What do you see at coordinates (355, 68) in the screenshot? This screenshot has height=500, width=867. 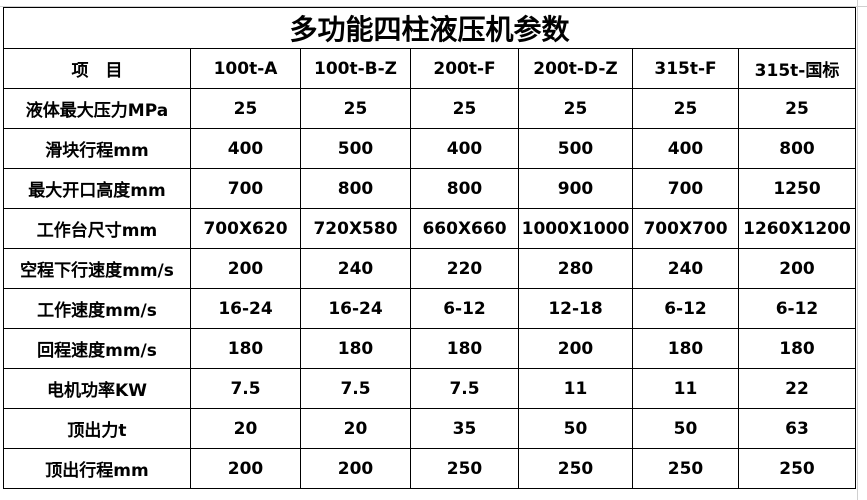 I see `header-cell: 100t-B-Z` at bounding box center [355, 68].